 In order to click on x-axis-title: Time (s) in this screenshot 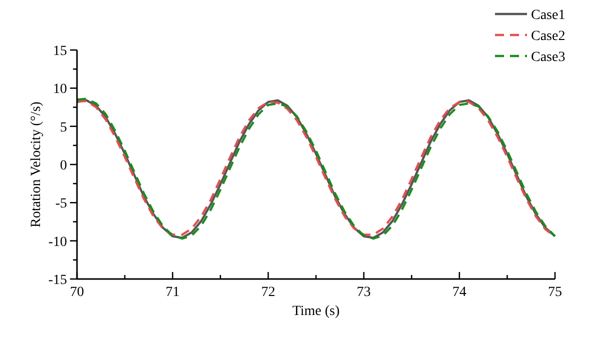, I will do `click(316, 311)`.